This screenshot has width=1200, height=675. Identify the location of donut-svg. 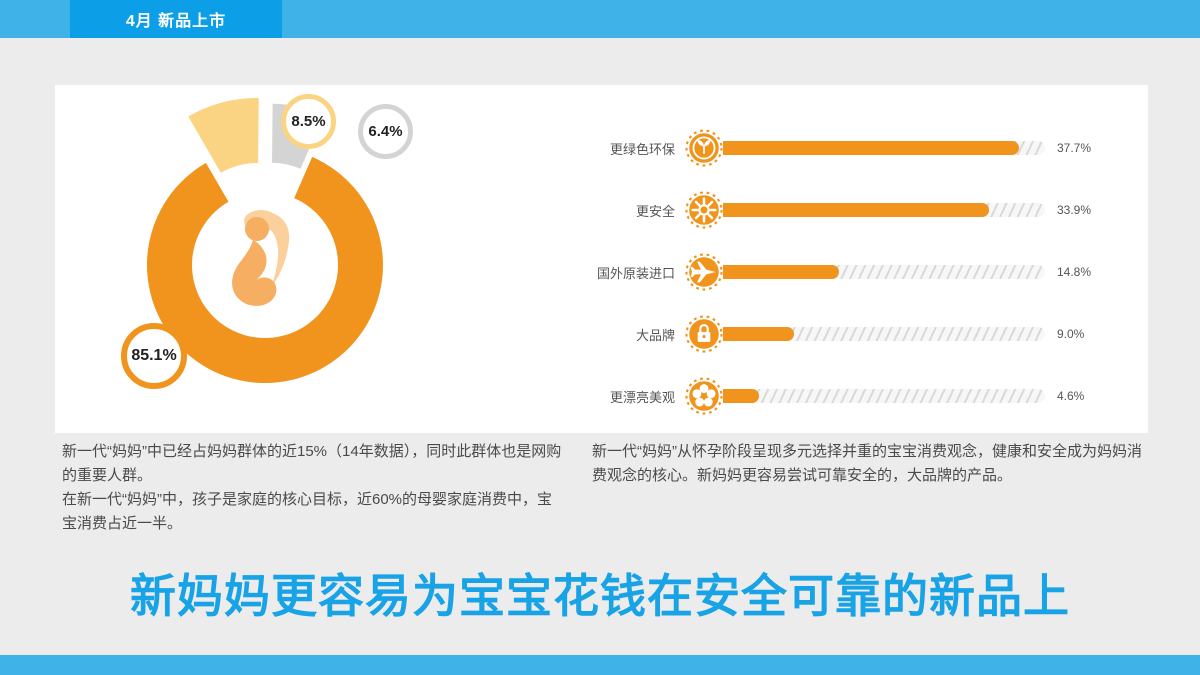
(264, 240).